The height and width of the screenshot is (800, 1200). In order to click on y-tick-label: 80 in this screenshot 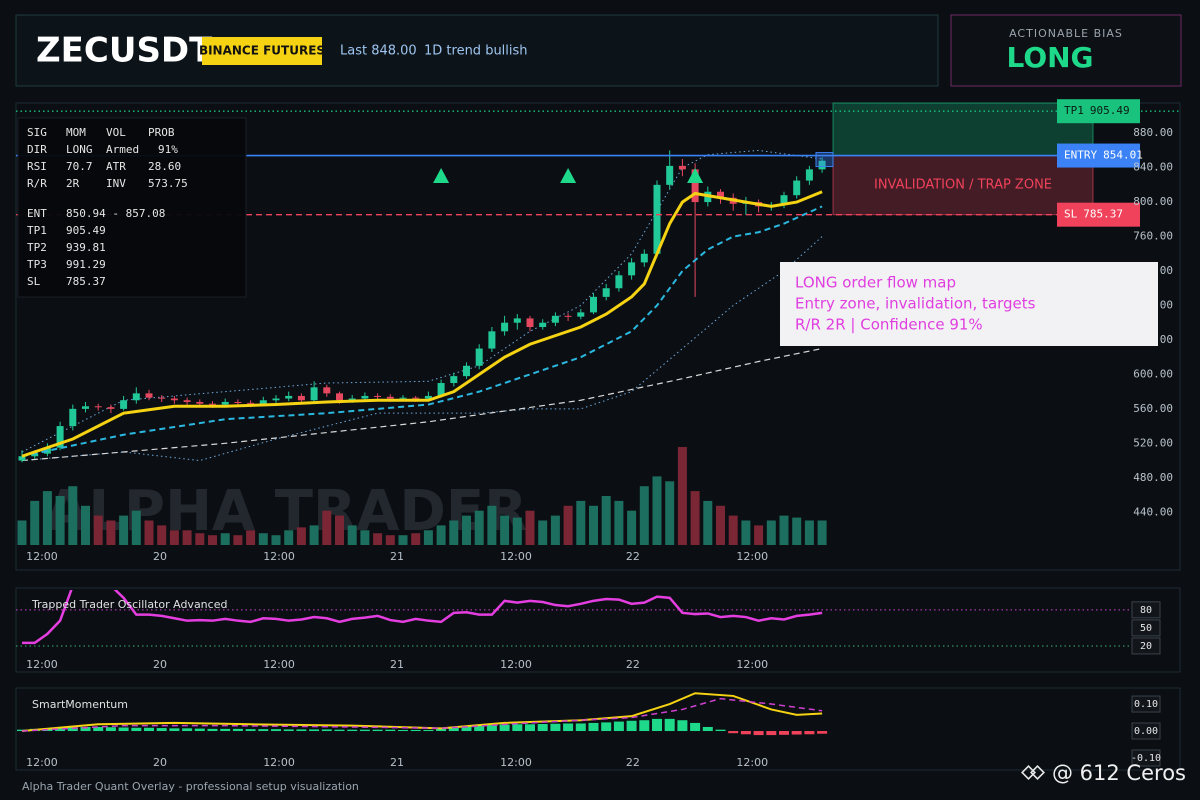, I will do `click(1146, 610)`.